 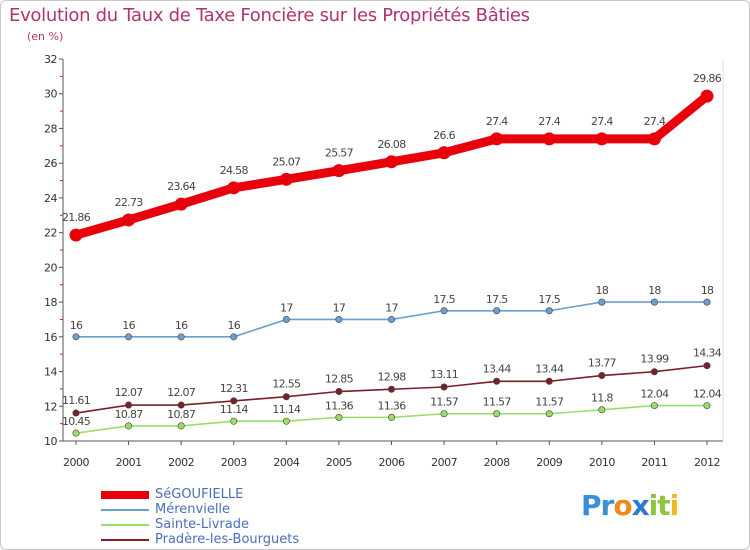 What do you see at coordinates (50, 372) in the screenshot?
I see `y-tick-label: 14` at bounding box center [50, 372].